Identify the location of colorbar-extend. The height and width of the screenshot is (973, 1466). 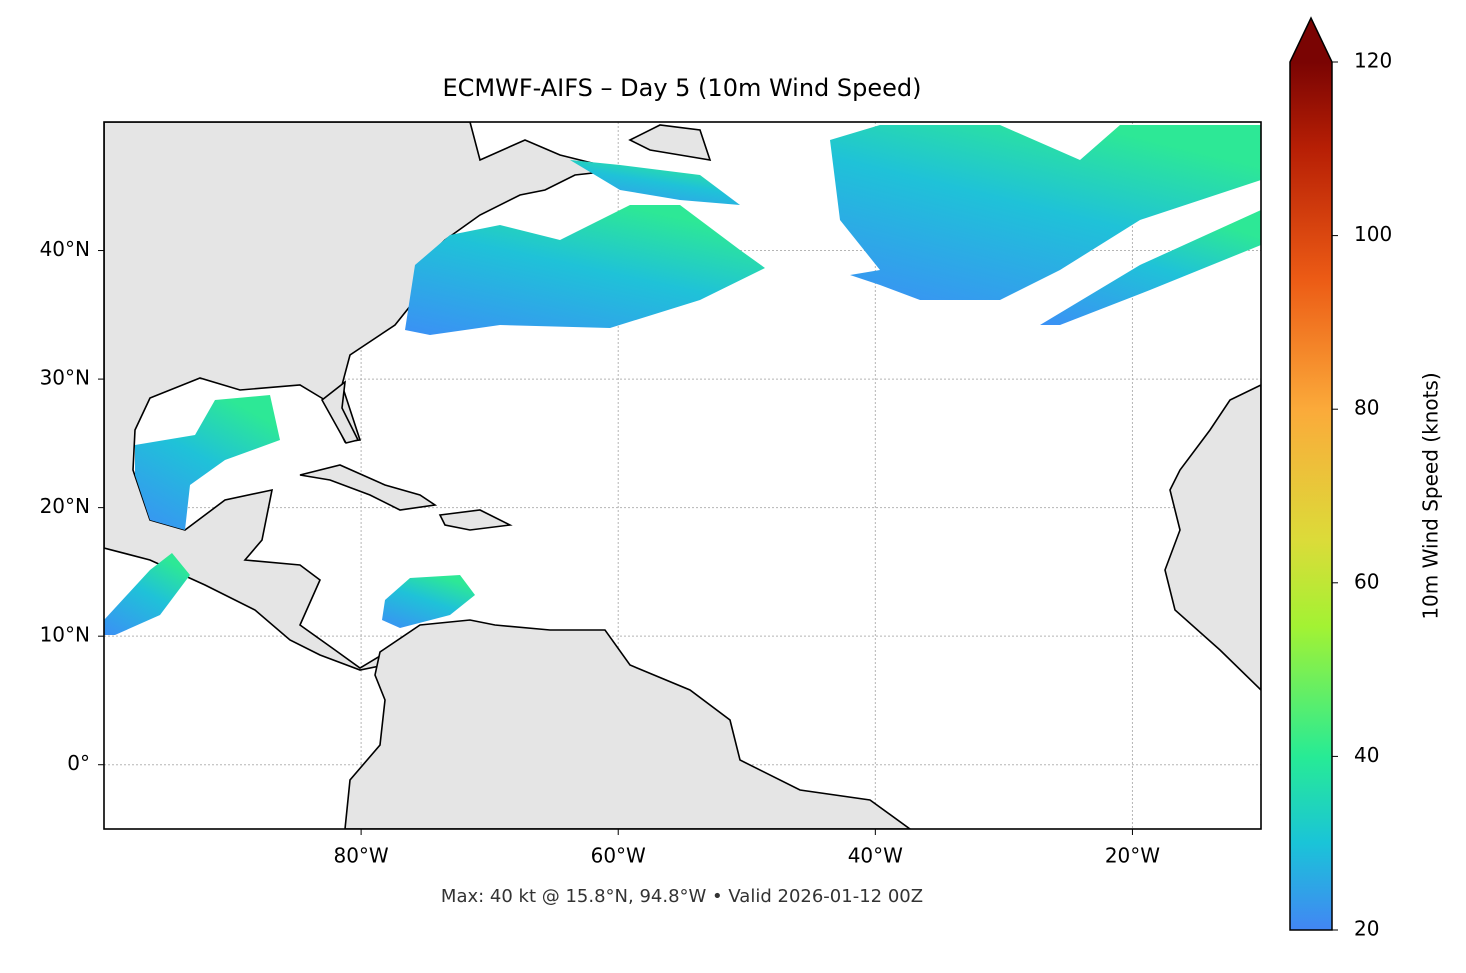
(1311, 40).